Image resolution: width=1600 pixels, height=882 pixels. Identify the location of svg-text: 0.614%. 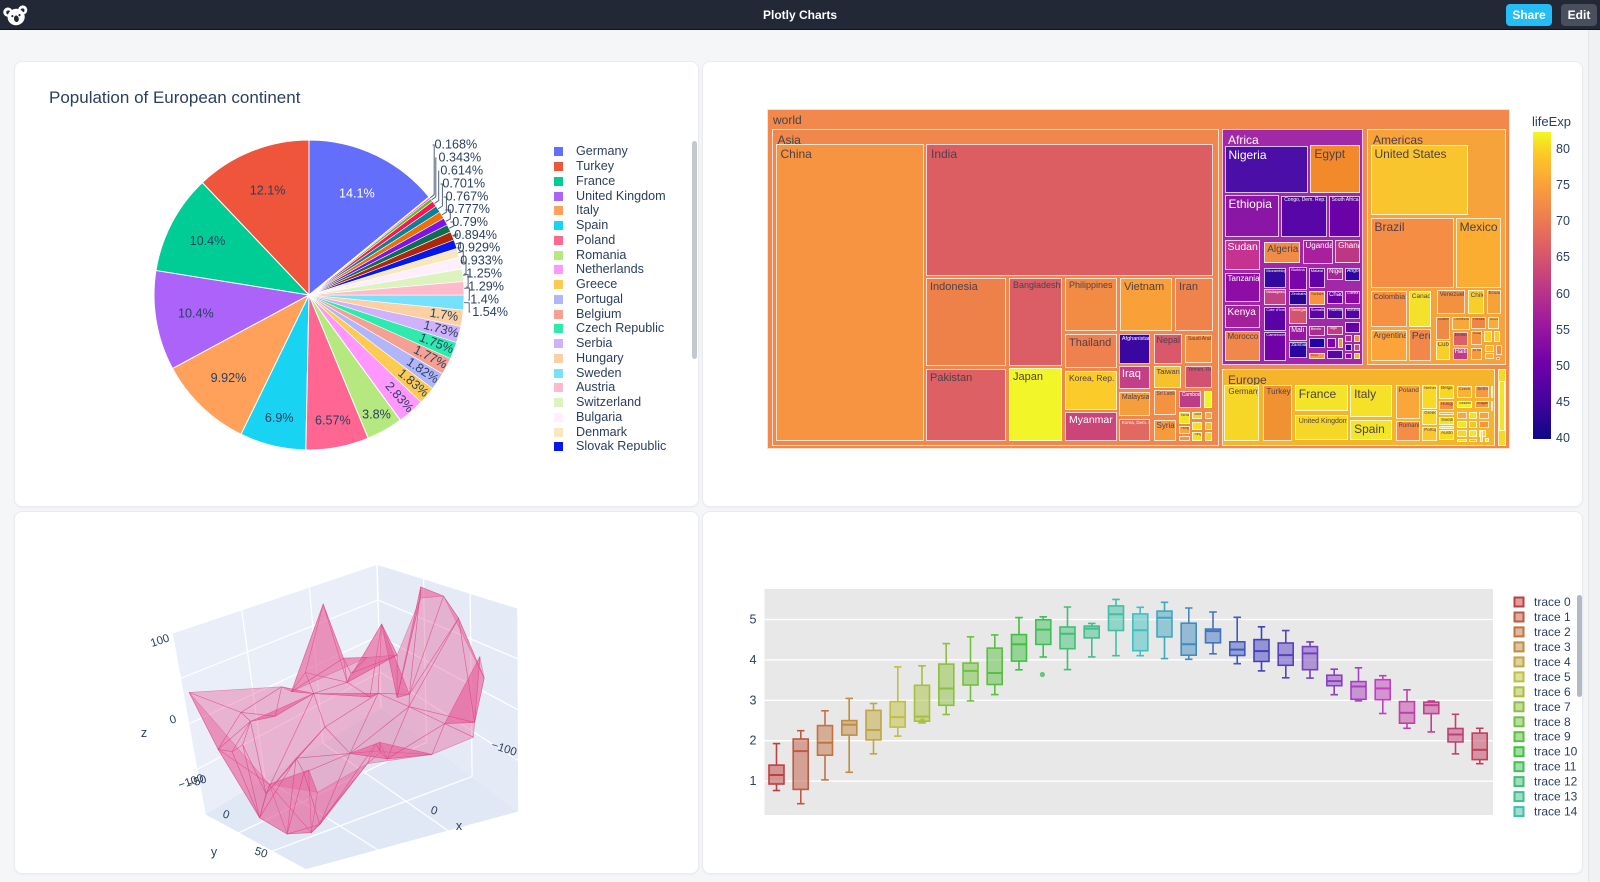
(461, 170).